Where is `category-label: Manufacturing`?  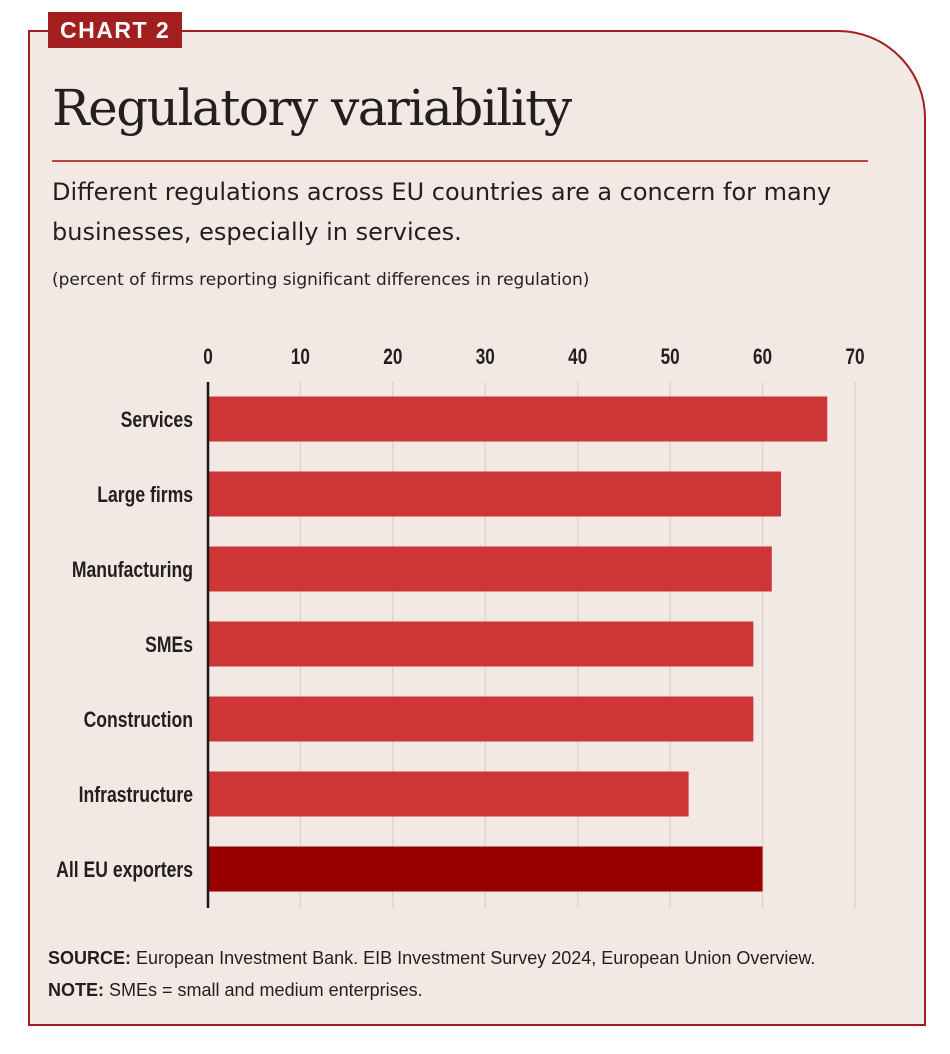 category-label: Manufacturing is located at coordinates (132, 570).